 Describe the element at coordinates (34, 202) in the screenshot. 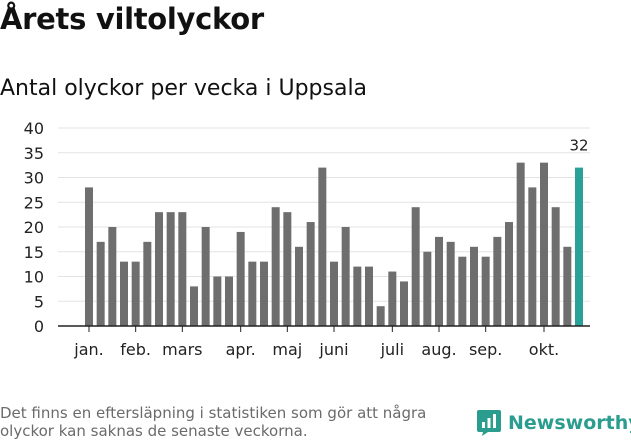

I see `y-tick-label: 25` at that location.